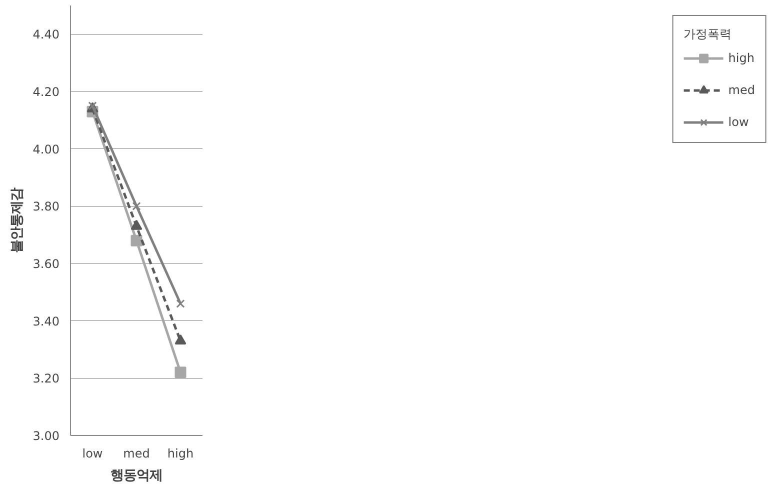 This screenshot has width=776, height=486. I want to click on legend-label: med, so click(741, 90).